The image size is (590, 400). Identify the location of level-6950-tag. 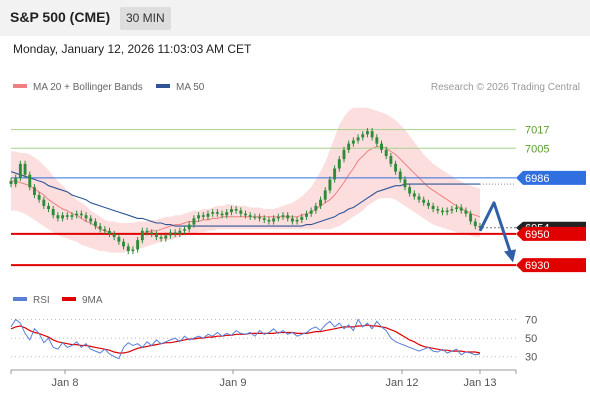
(551, 233).